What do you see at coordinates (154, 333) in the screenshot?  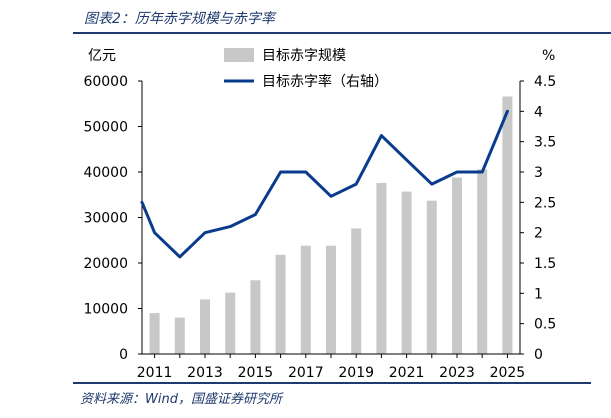 I see `bar-2011` at bounding box center [154, 333].